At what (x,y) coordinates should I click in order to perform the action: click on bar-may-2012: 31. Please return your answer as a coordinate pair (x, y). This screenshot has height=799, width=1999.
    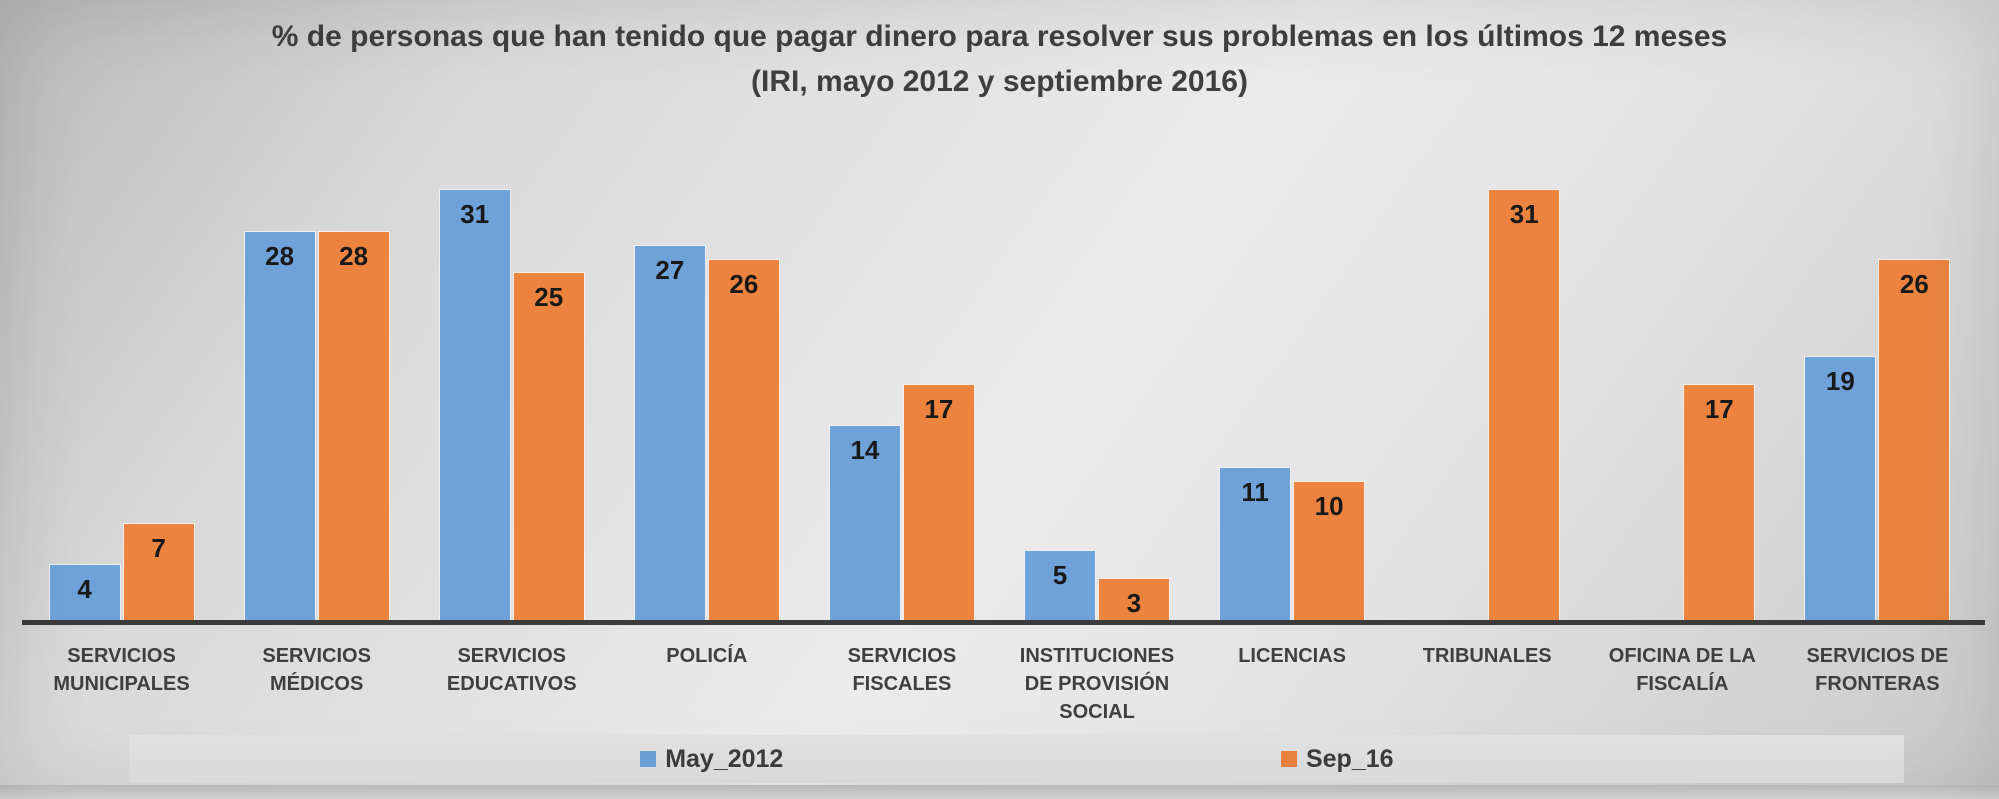
    Looking at the image, I should click on (474, 404).